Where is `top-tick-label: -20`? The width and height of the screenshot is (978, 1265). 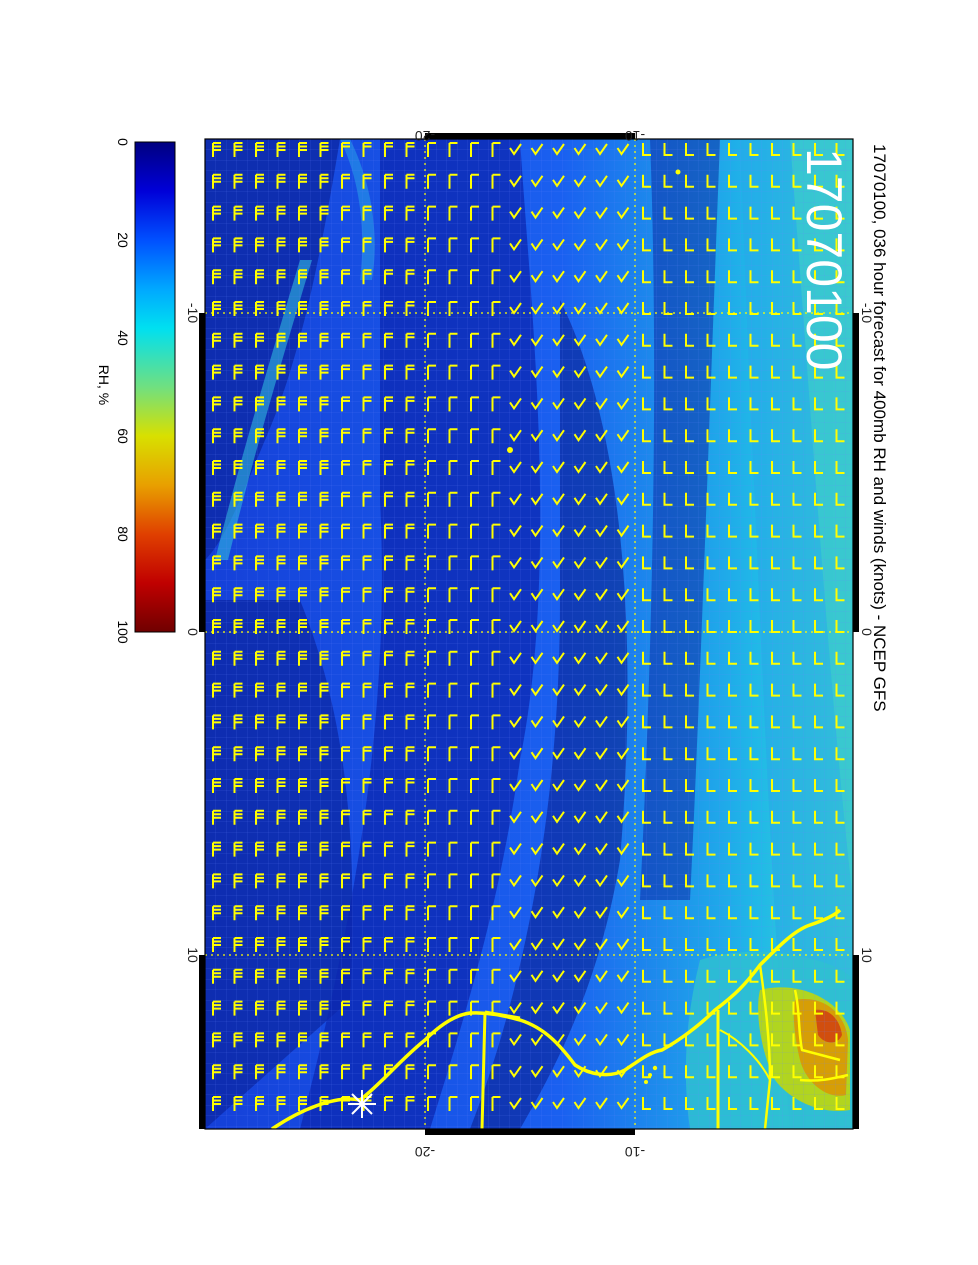
top-tick-label: -20 is located at coordinates (425, 136).